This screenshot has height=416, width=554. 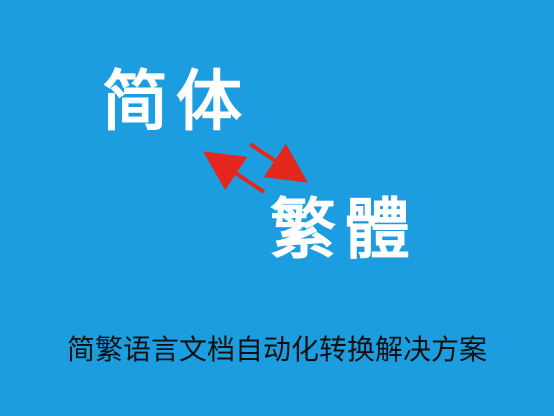 What do you see at coordinates (278, 162) in the screenshot?
I see `arrow-down-right` at bounding box center [278, 162].